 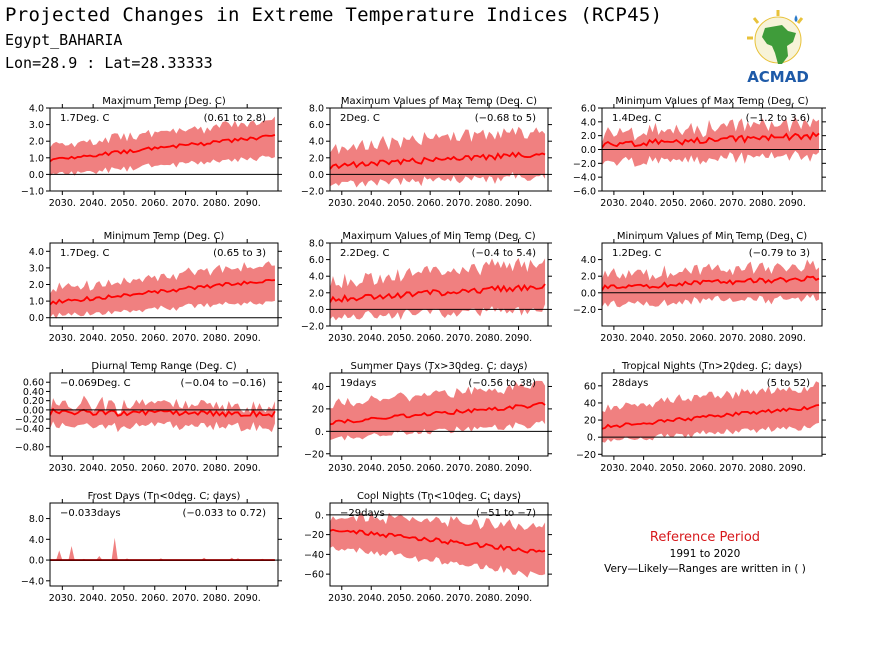 I want to click on y-tick-label: 3.0, so click(x=36, y=268).